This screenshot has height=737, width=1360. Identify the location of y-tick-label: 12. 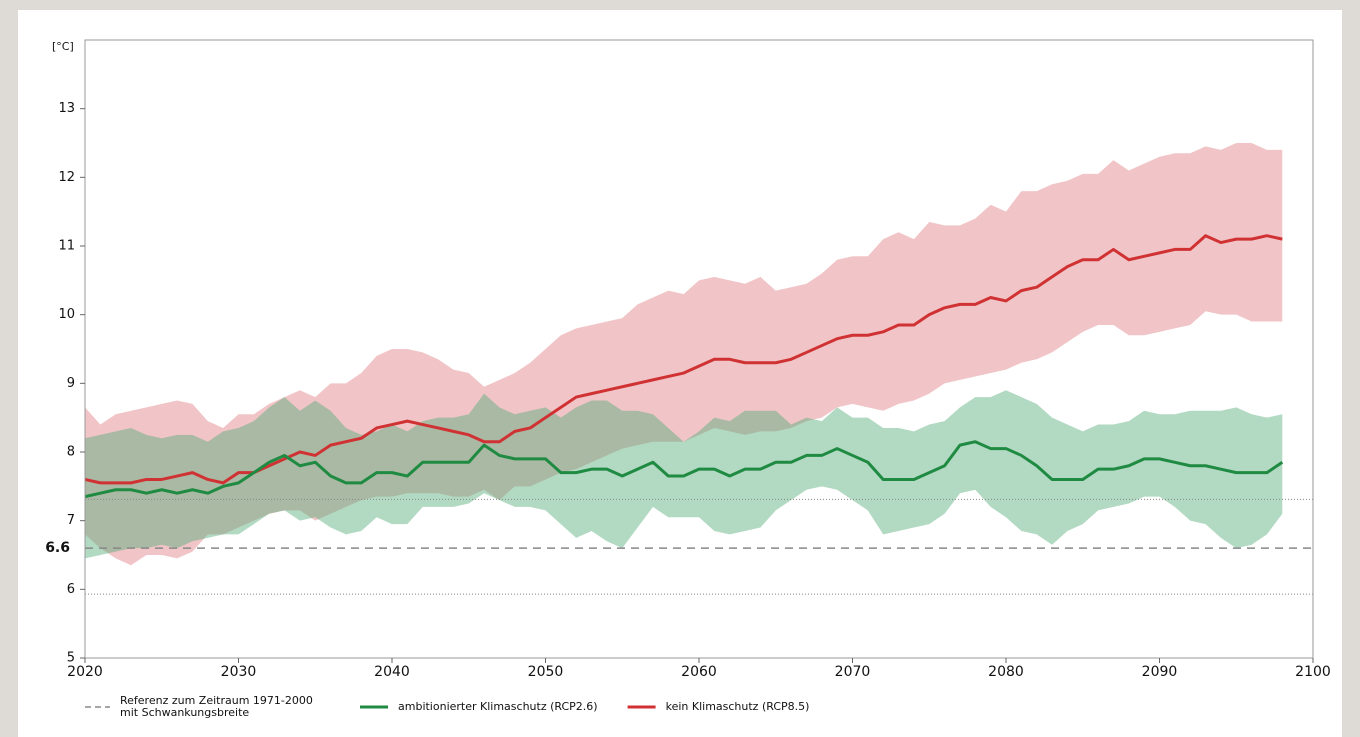
(66, 177).